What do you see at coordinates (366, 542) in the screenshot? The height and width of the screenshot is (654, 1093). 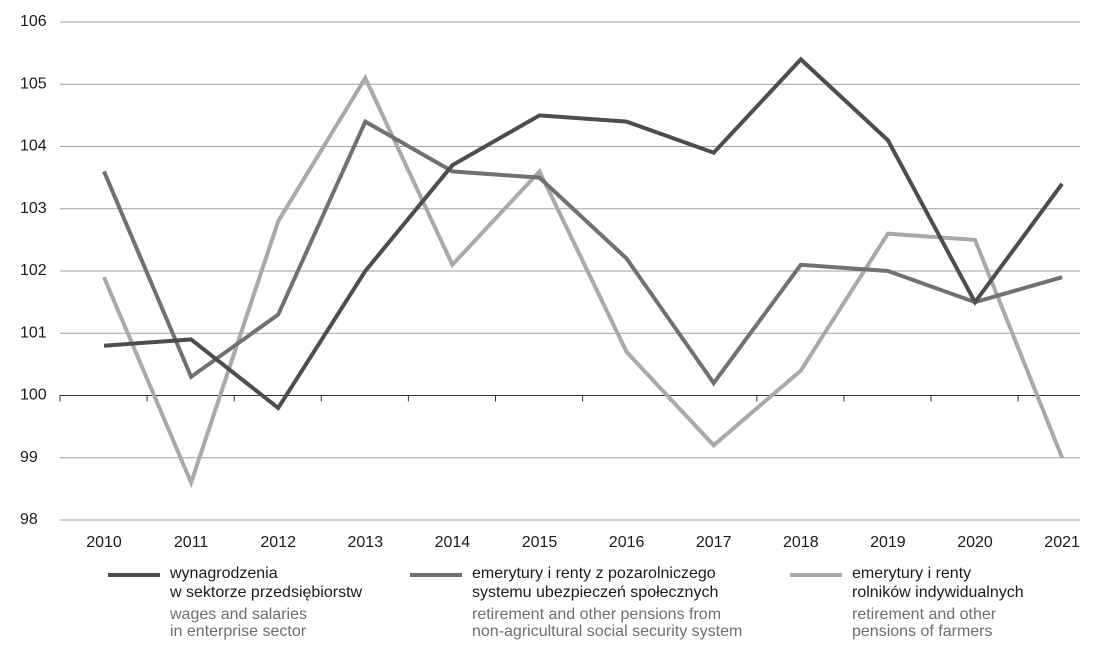 I see `x-tick-label: 2013` at bounding box center [366, 542].